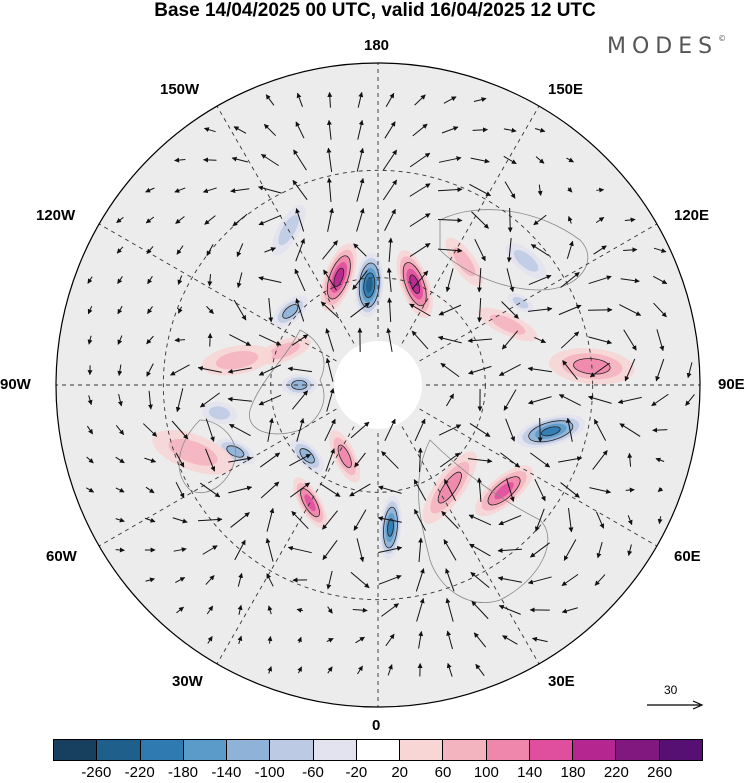  What do you see at coordinates (561, 681) in the screenshot?
I see `lon-label-30e: 30E` at bounding box center [561, 681].